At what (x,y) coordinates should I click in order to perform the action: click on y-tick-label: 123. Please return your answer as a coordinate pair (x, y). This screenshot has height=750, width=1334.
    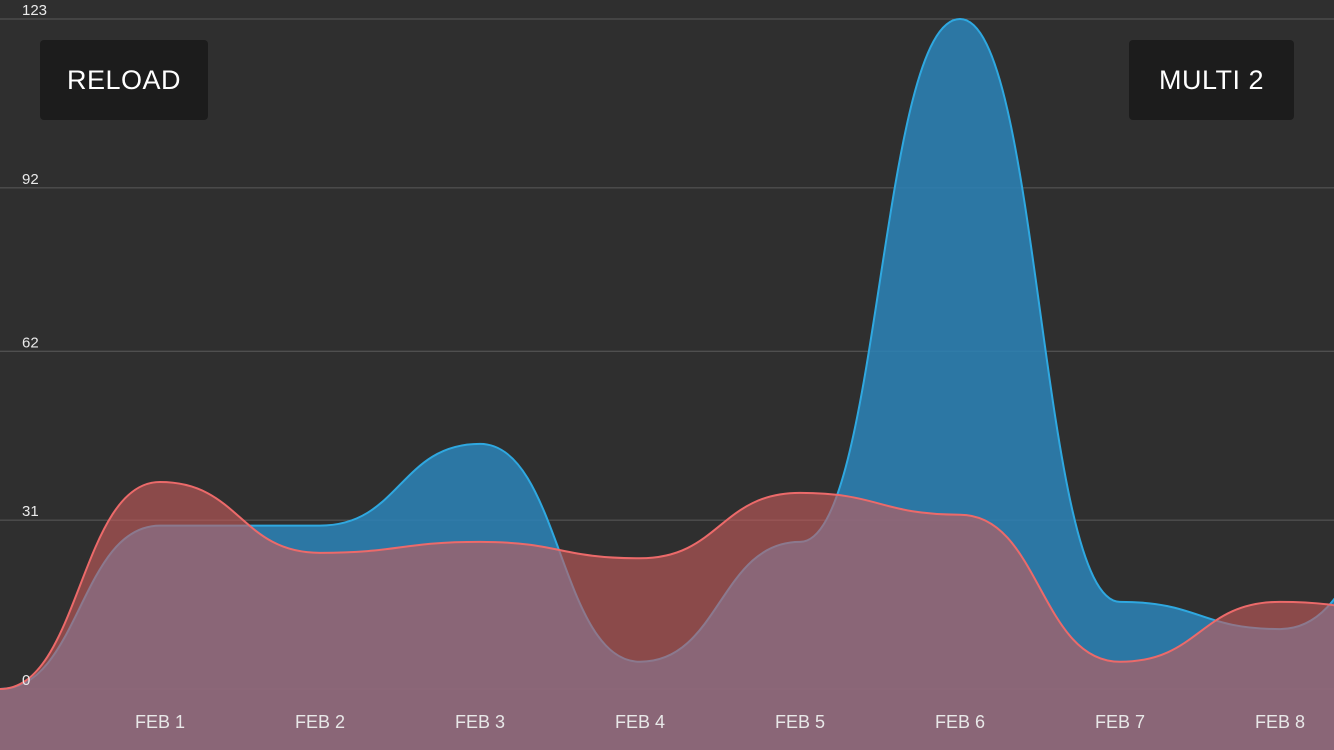
    Looking at the image, I should click on (34, 10).